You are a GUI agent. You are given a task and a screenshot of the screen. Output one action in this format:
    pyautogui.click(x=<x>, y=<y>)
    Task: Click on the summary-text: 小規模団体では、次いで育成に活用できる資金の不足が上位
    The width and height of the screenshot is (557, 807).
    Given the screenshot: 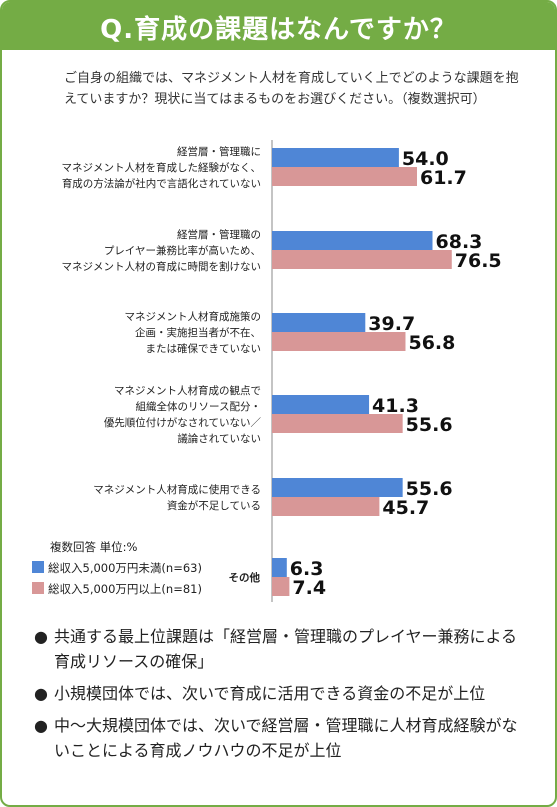 What is the action you would take?
    pyautogui.click(x=270, y=693)
    